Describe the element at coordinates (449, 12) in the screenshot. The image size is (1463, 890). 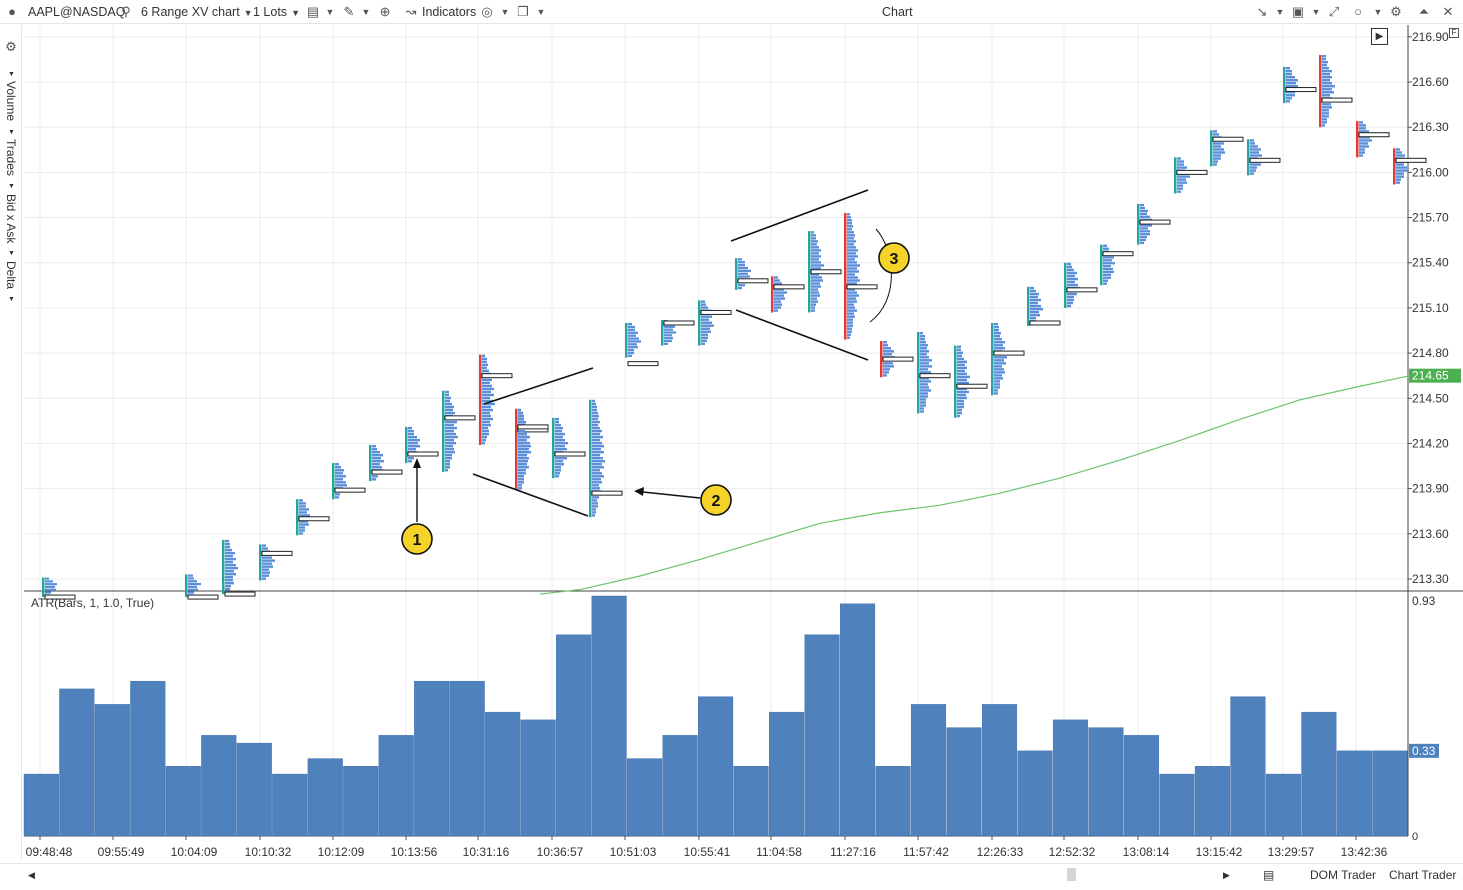
I see `indicators-button: Indicators` at that location.